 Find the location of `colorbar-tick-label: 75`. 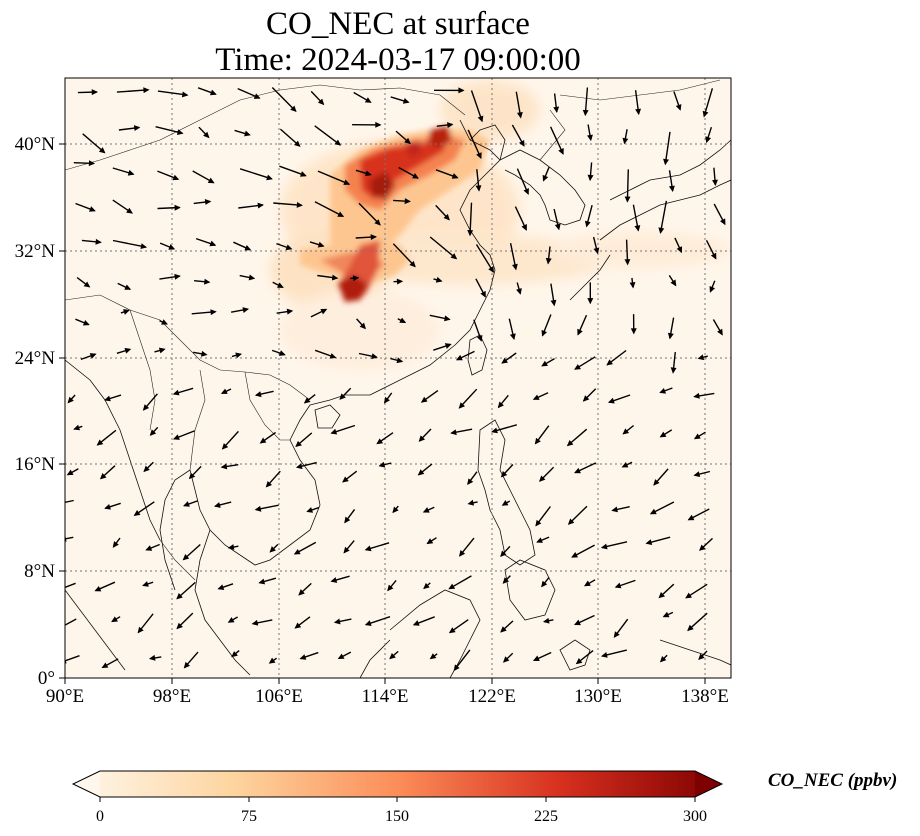

colorbar-tick-label: 75 is located at coordinates (249, 816).